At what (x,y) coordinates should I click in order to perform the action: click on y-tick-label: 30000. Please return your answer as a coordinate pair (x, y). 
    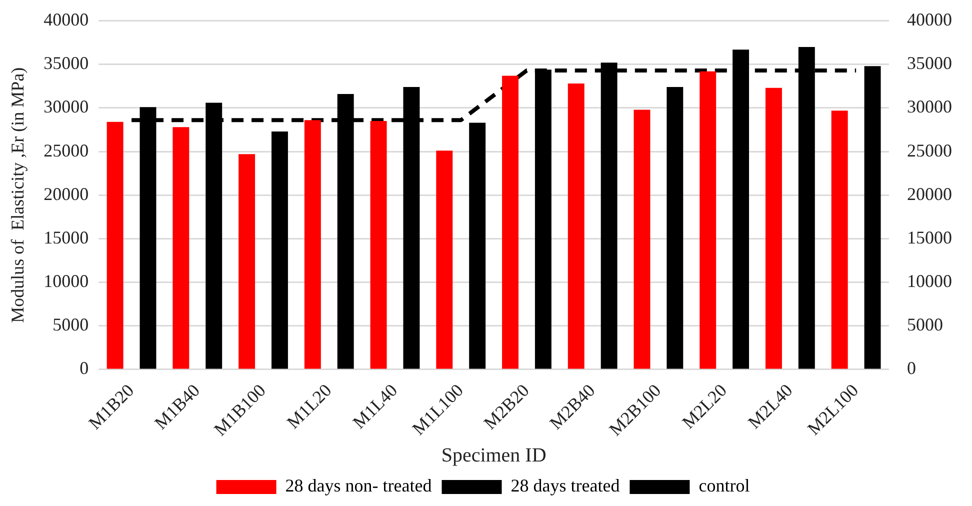
    Looking at the image, I should click on (66, 106).